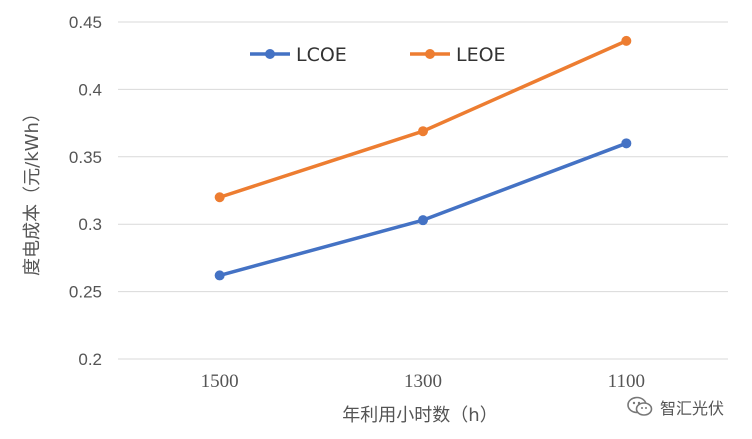 The image size is (752, 439). Describe the element at coordinates (85, 22) in the screenshot. I see `y-tick-label: 0.45` at that location.